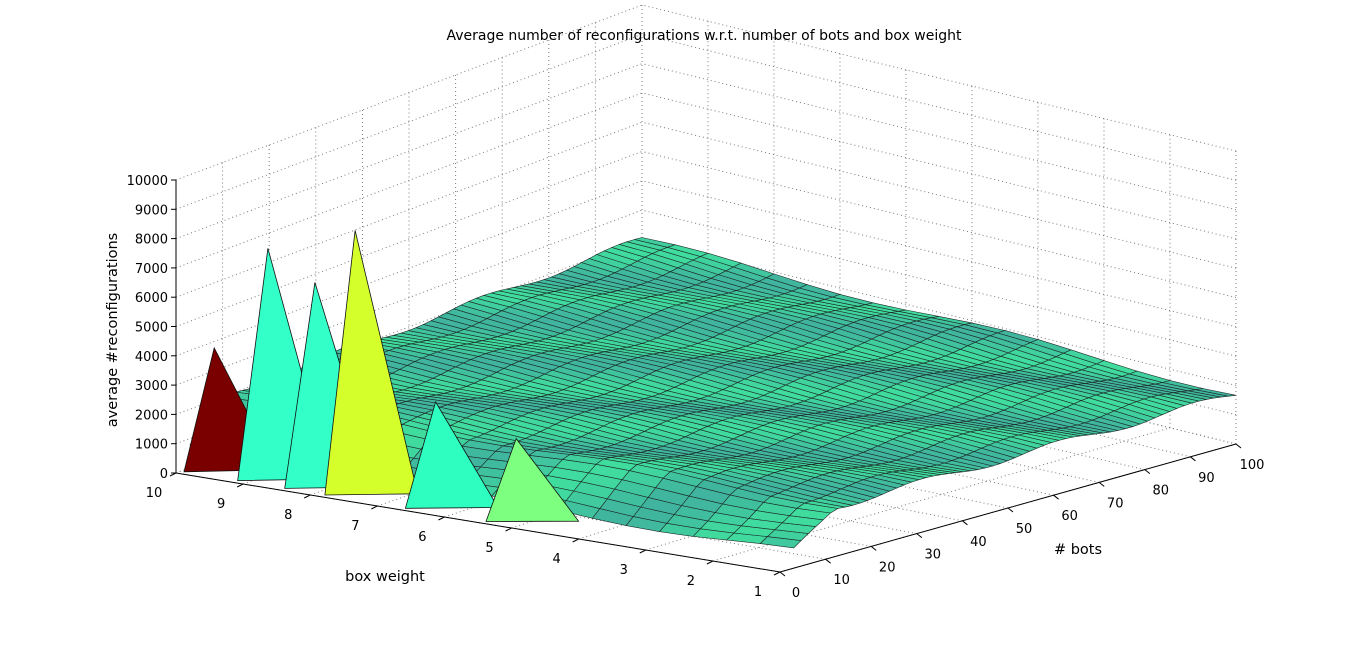 Image resolution: width=1366 pixels, height=652 pixels. I want to click on z-tick-label: 4000, so click(151, 357).